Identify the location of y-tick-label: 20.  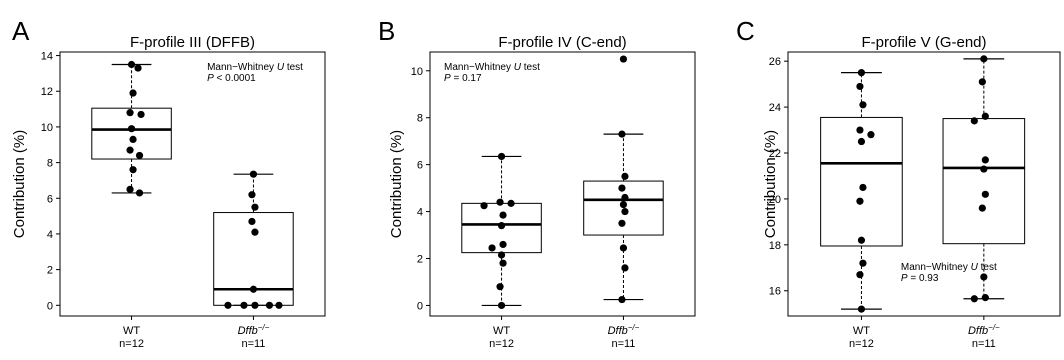
(775, 200).